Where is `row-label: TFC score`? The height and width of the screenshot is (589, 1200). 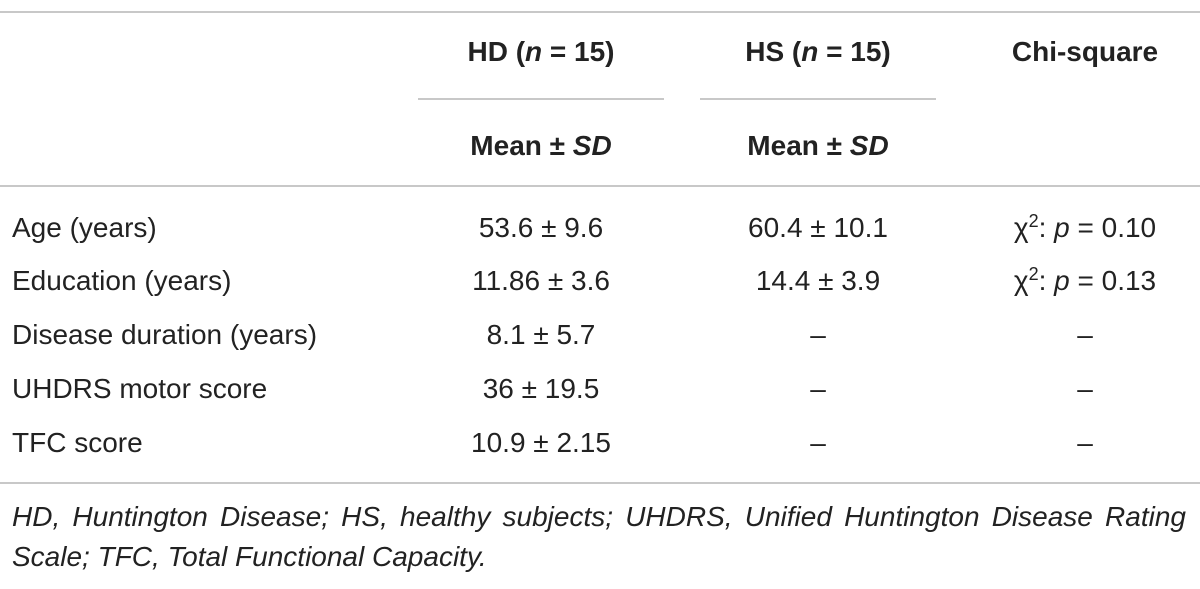 row-label: TFC score is located at coordinates (77, 442).